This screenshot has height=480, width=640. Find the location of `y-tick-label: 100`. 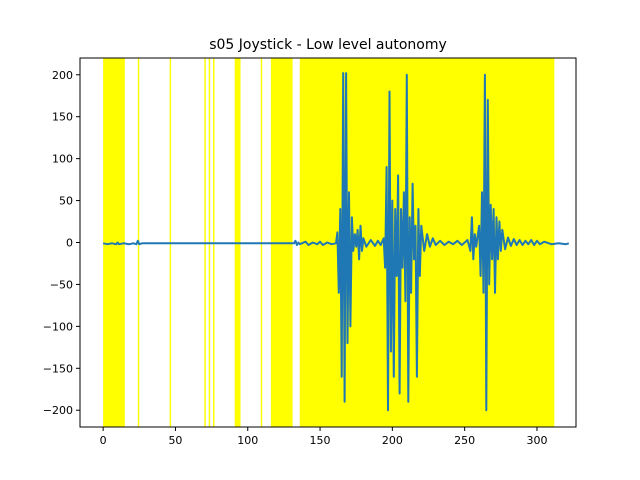

y-tick-label: 100 is located at coordinates (62, 159).